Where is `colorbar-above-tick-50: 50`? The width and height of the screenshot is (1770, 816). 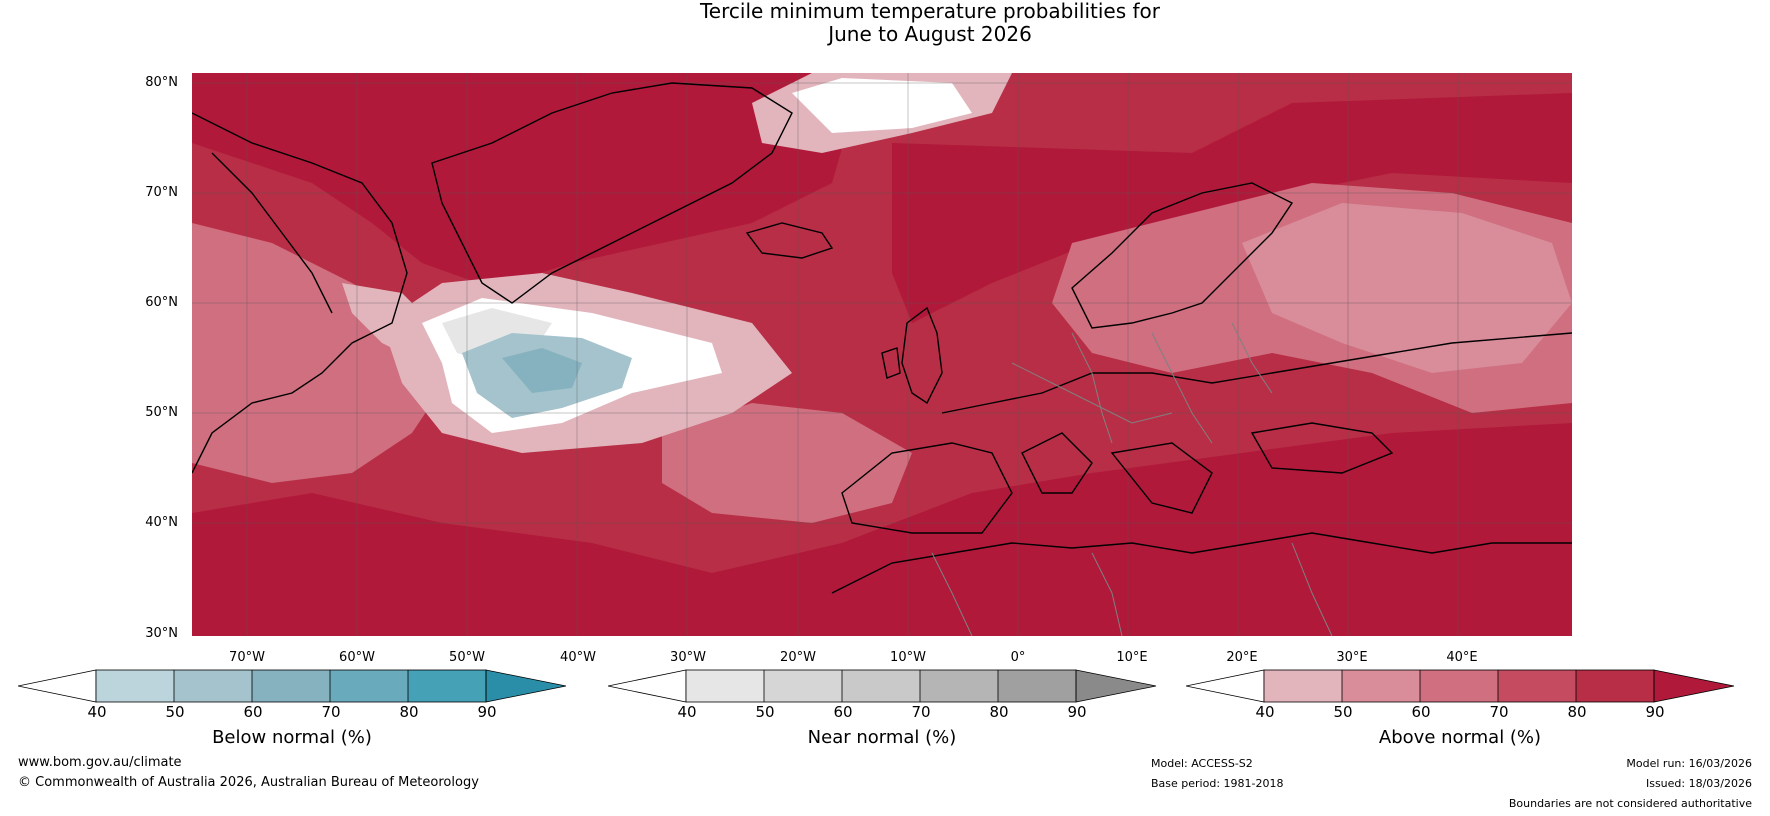
colorbar-above-tick-50: 50 is located at coordinates (1343, 712).